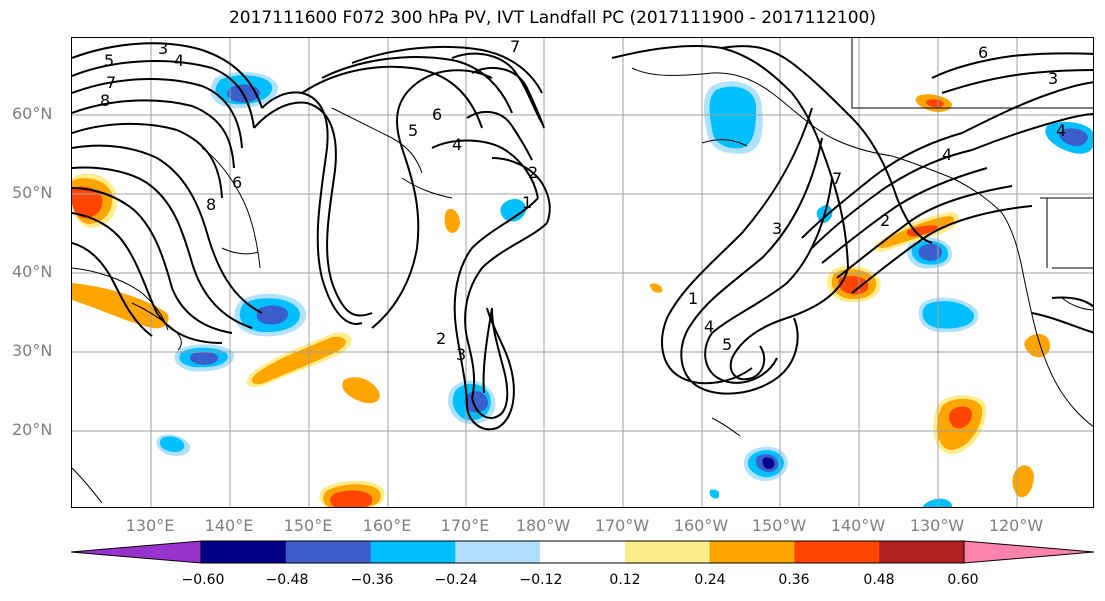  Describe the element at coordinates (287, 580) in the screenshot. I see `colorbar-tick: −0.48` at that location.